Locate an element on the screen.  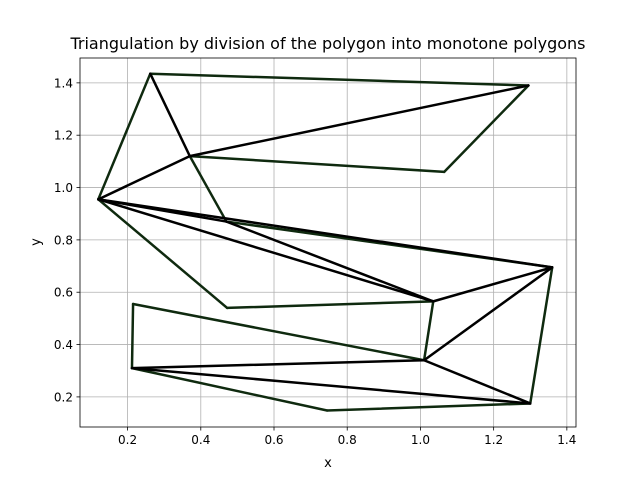
x-tick-label: 1.4 is located at coordinates (566, 440).